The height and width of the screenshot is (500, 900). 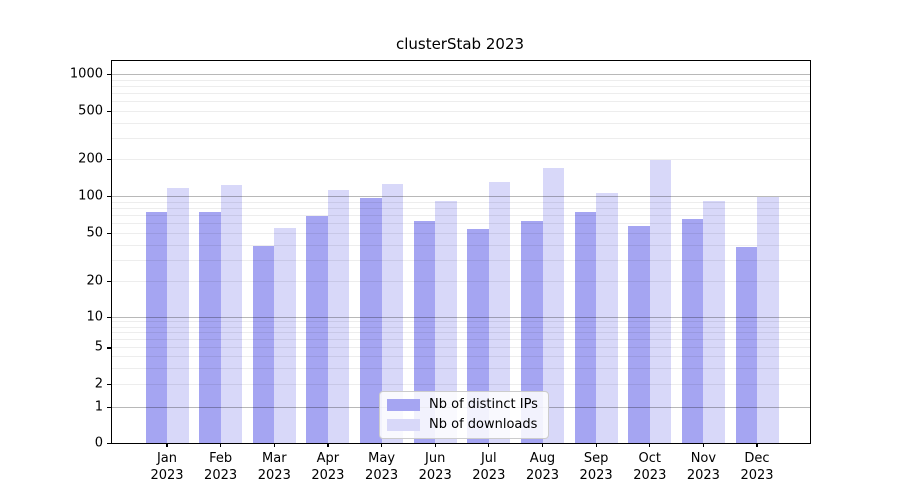 I want to click on x-tick-month: Feb, so click(x=221, y=458).